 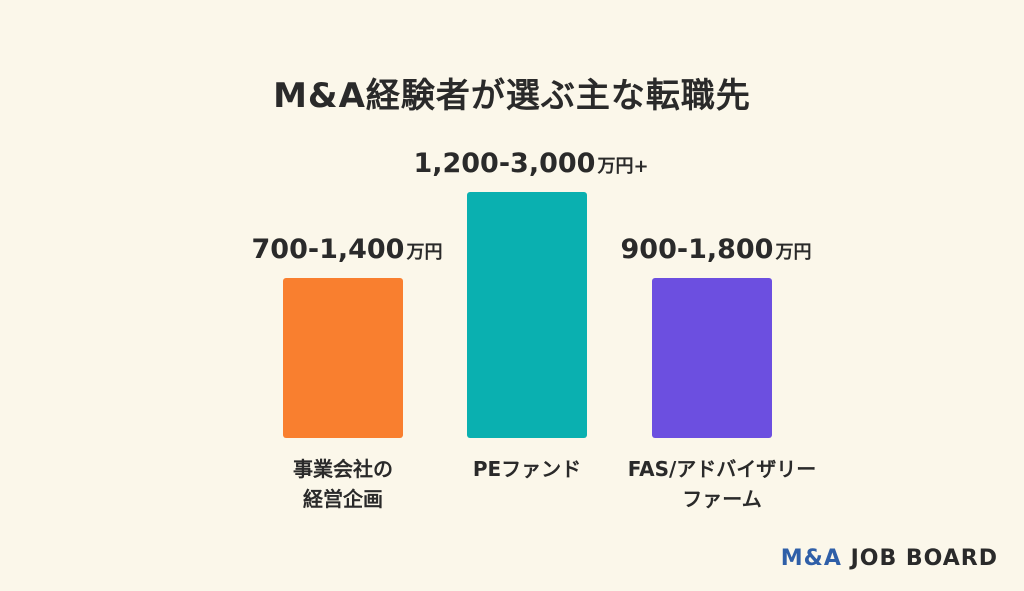 I want to click on chart-title: M&A経験者が選ぶ主な転職先, so click(x=512, y=96).